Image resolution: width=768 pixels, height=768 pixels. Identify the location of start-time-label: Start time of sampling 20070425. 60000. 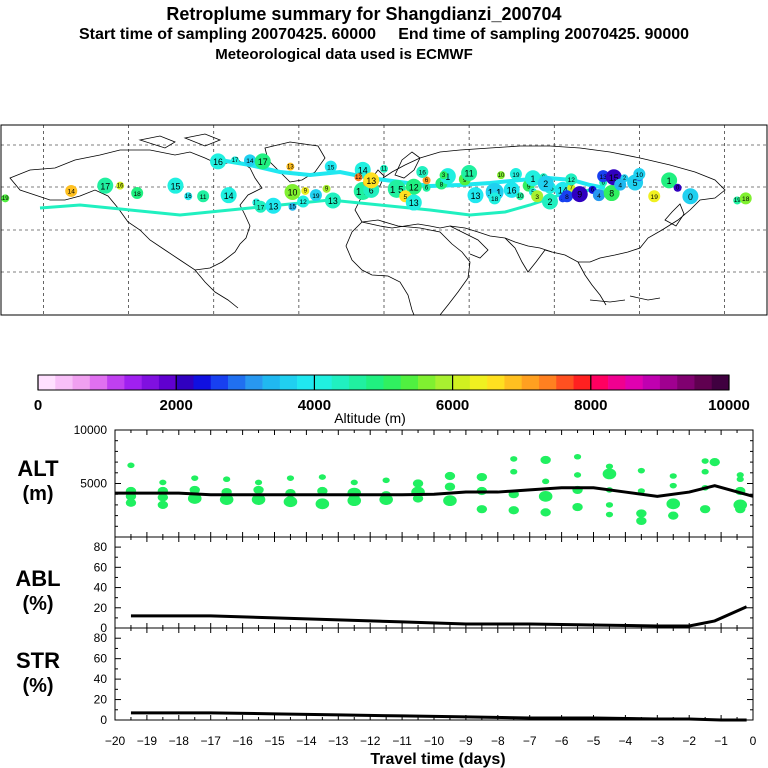
(227, 34).